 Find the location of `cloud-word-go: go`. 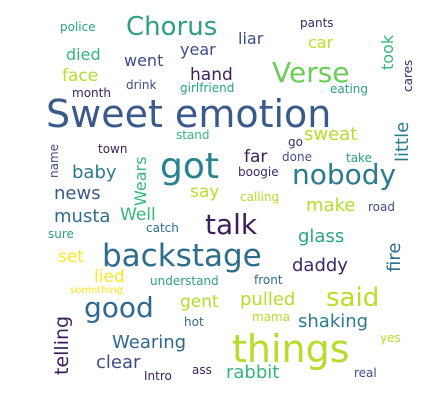

cloud-word-go: go is located at coordinates (295, 142).